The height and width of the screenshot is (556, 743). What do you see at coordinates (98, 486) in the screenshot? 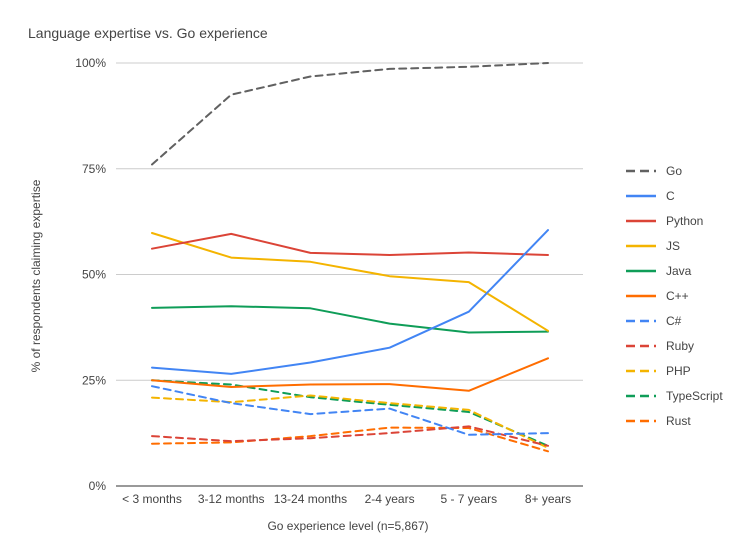
I see `y-tick-label: 0%` at bounding box center [98, 486].